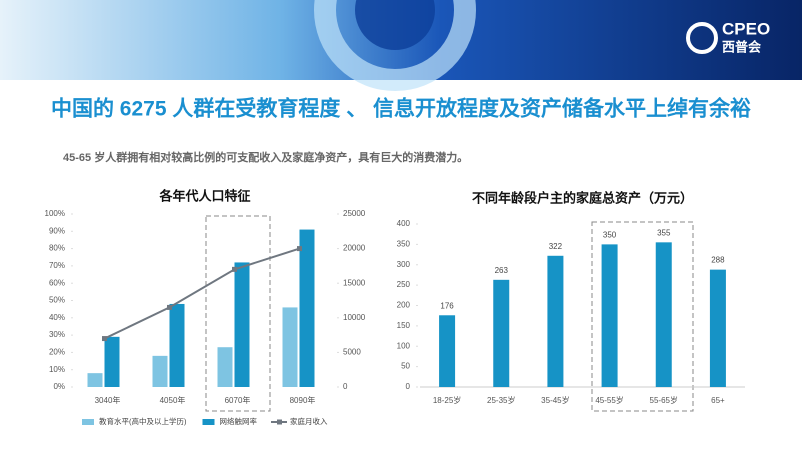 This screenshot has height=456, width=802. Describe the element at coordinates (404, 345) in the screenshot. I see `y-tick-label: 100` at that location.